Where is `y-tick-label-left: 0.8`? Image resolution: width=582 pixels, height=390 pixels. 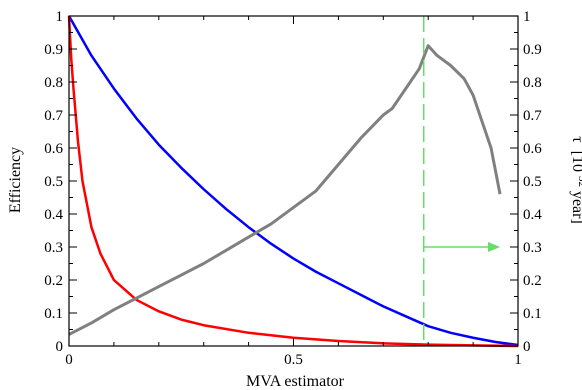
y-tick-label-left: 0.8 is located at coordinates (53, 83).